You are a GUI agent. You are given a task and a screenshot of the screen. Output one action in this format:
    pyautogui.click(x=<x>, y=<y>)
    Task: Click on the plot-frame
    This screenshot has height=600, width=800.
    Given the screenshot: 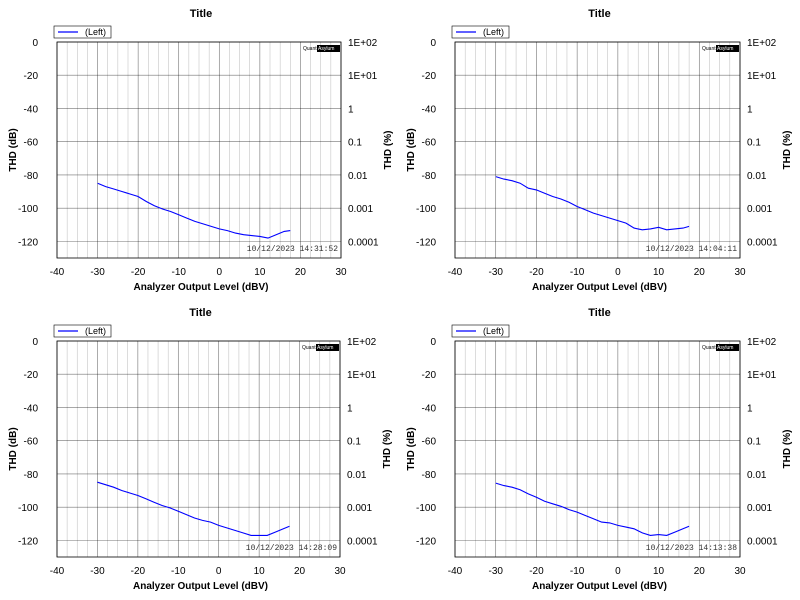 What is the action you would take?
    pyautogui.click(x=597, y=150)
    